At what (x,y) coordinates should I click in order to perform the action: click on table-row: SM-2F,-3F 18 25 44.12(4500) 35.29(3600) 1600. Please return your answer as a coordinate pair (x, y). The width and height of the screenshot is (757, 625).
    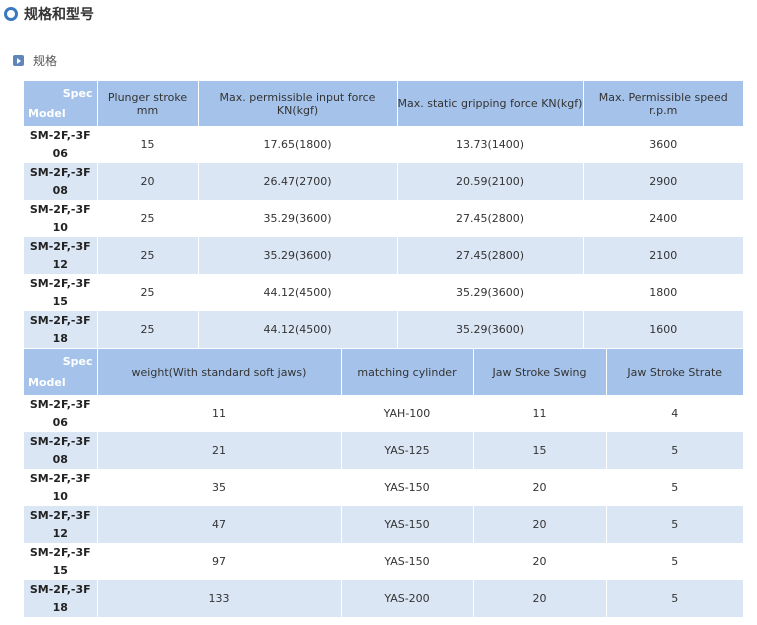
    Looking at the image, I should click on (383, 329).